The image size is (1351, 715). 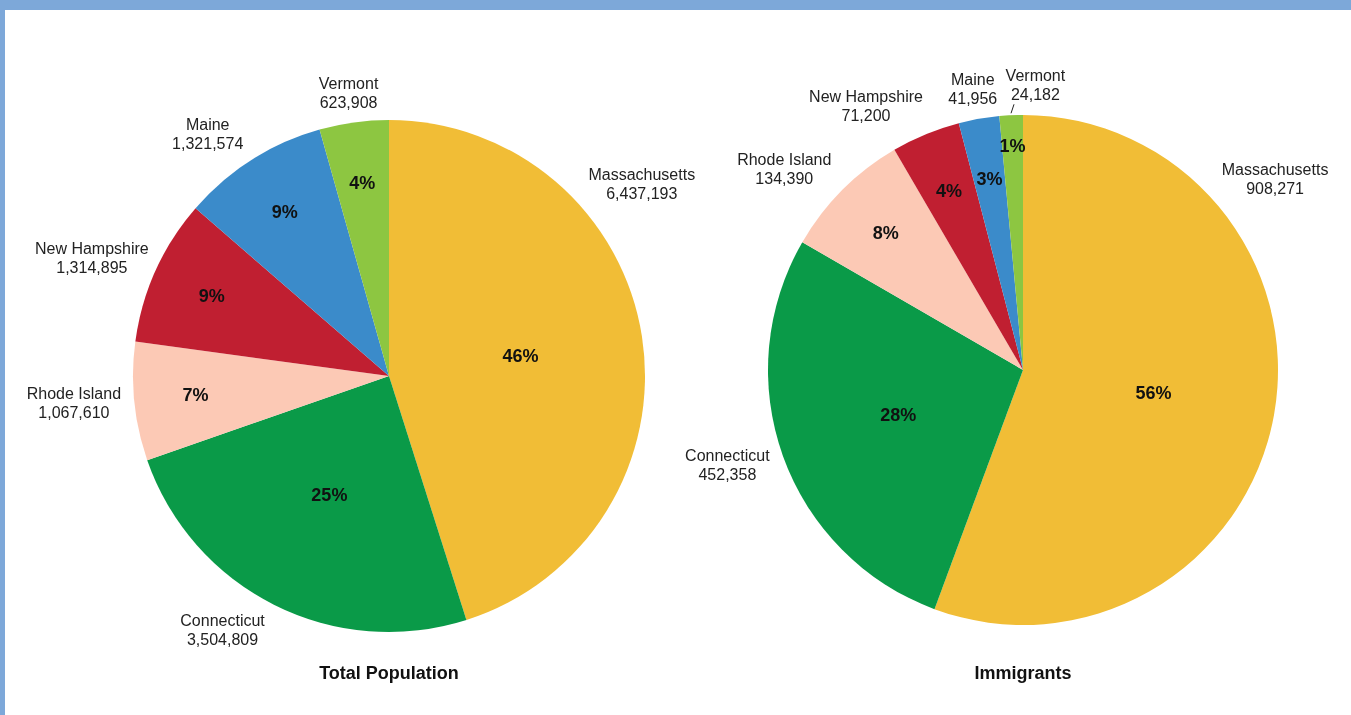 What do you see at coordinates (389, 673) in the screenshot?
I see `text: Total Population` at bounding box center [389, 673].